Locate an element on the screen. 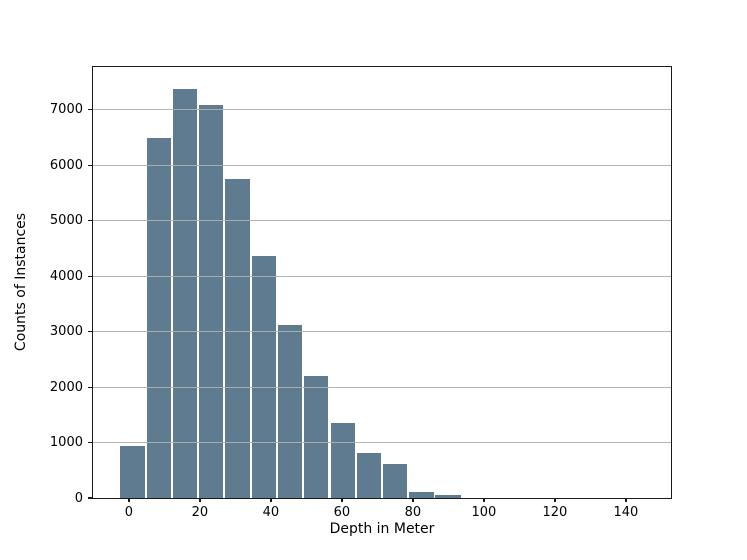 Image resolution: width=747 pixels, height=560 pixels. y-tick-label: 0 is located at coordinates (78, 498).